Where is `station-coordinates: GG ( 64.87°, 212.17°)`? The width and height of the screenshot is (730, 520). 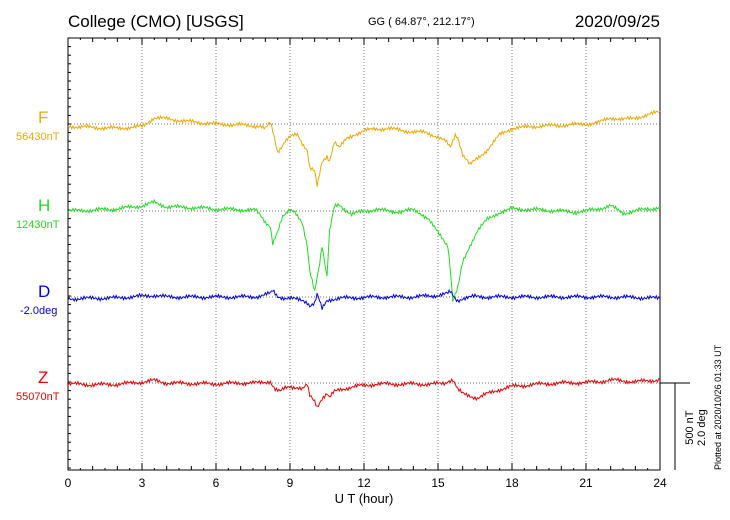 station-coordinates: GG ( 64.87°, 212.17°) is located at coordinates (421, 22).